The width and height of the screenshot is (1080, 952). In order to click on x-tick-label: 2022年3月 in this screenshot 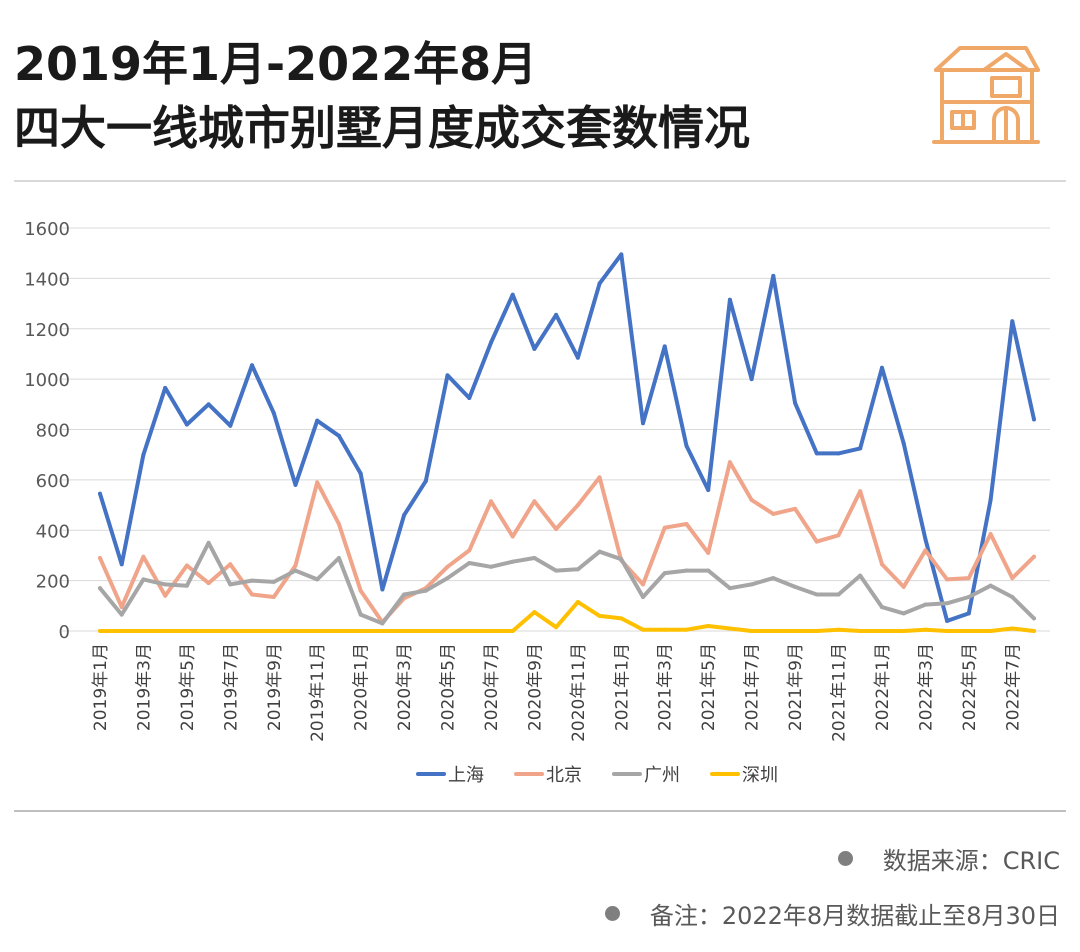, I will do `click(926, 687)`.